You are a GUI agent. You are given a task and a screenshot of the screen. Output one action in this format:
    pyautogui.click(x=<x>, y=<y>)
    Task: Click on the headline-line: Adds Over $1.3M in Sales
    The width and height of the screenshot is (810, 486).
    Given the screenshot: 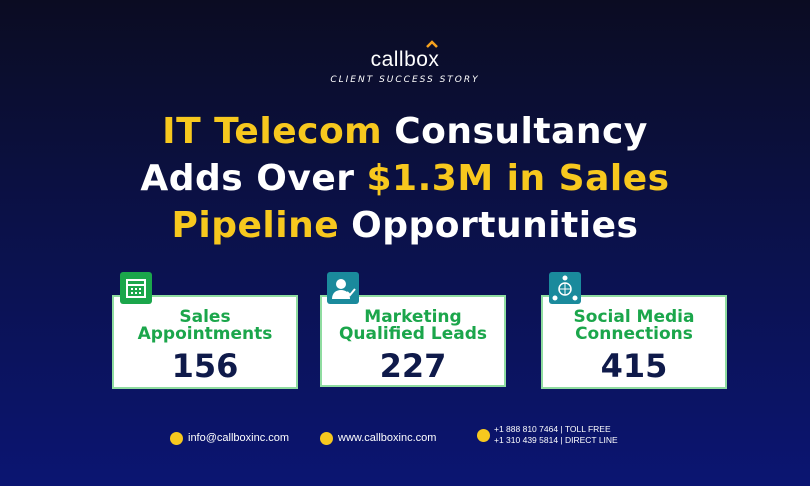 What is the action you would take?
    pyautogui.click(x=405, y=178)
    